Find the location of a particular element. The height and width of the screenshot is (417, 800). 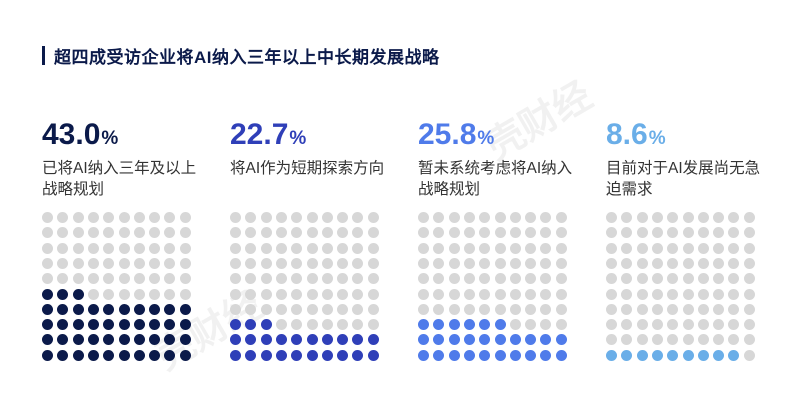

title-text: 超四成受访企业将AI纳入三年以上中长期发展战略 is located at coordinates (247, 57).